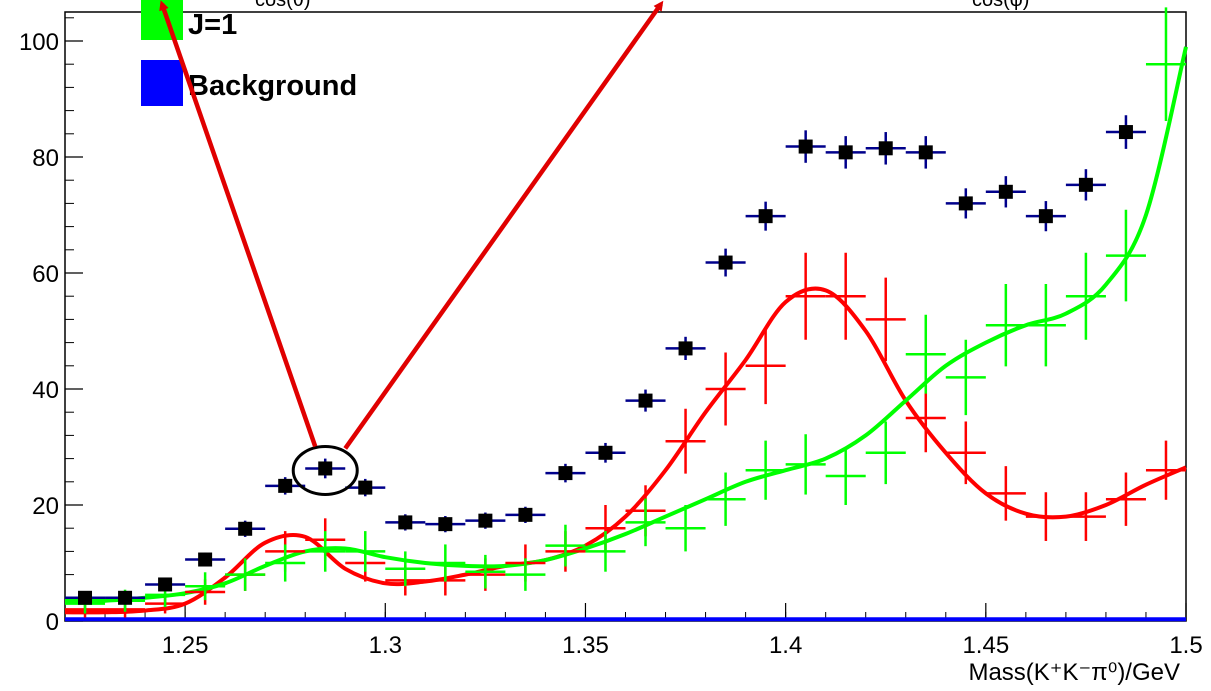  What do you see at coordinates (585, 53) in the screenshot?
I see `legend: J=1 Background cos(θ) cos(φ)` at bounding box center [585, 53].